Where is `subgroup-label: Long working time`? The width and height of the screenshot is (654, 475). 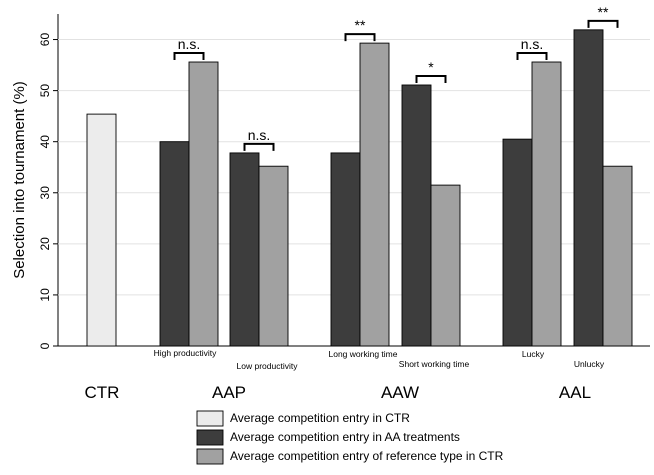
subgroup-label: Long working time is located at coordinates (363, 354).